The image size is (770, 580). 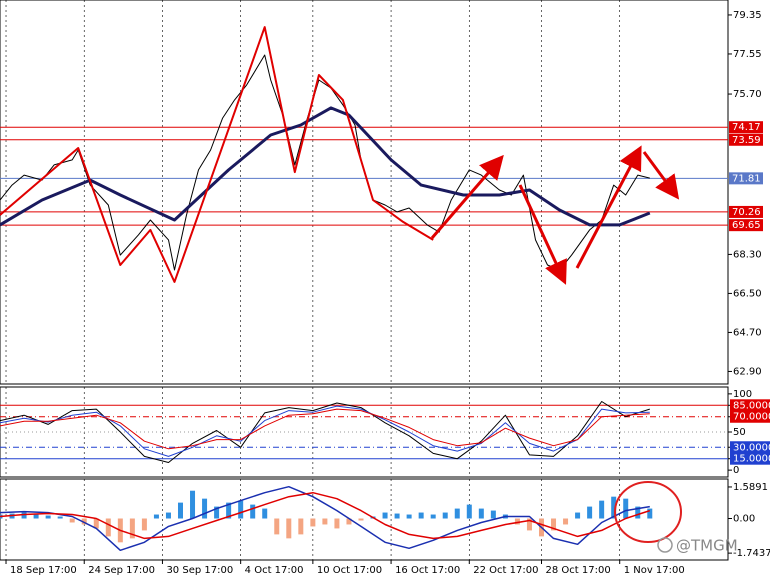 I want to click on price-label: 73.59, so click(x=746, y=140).